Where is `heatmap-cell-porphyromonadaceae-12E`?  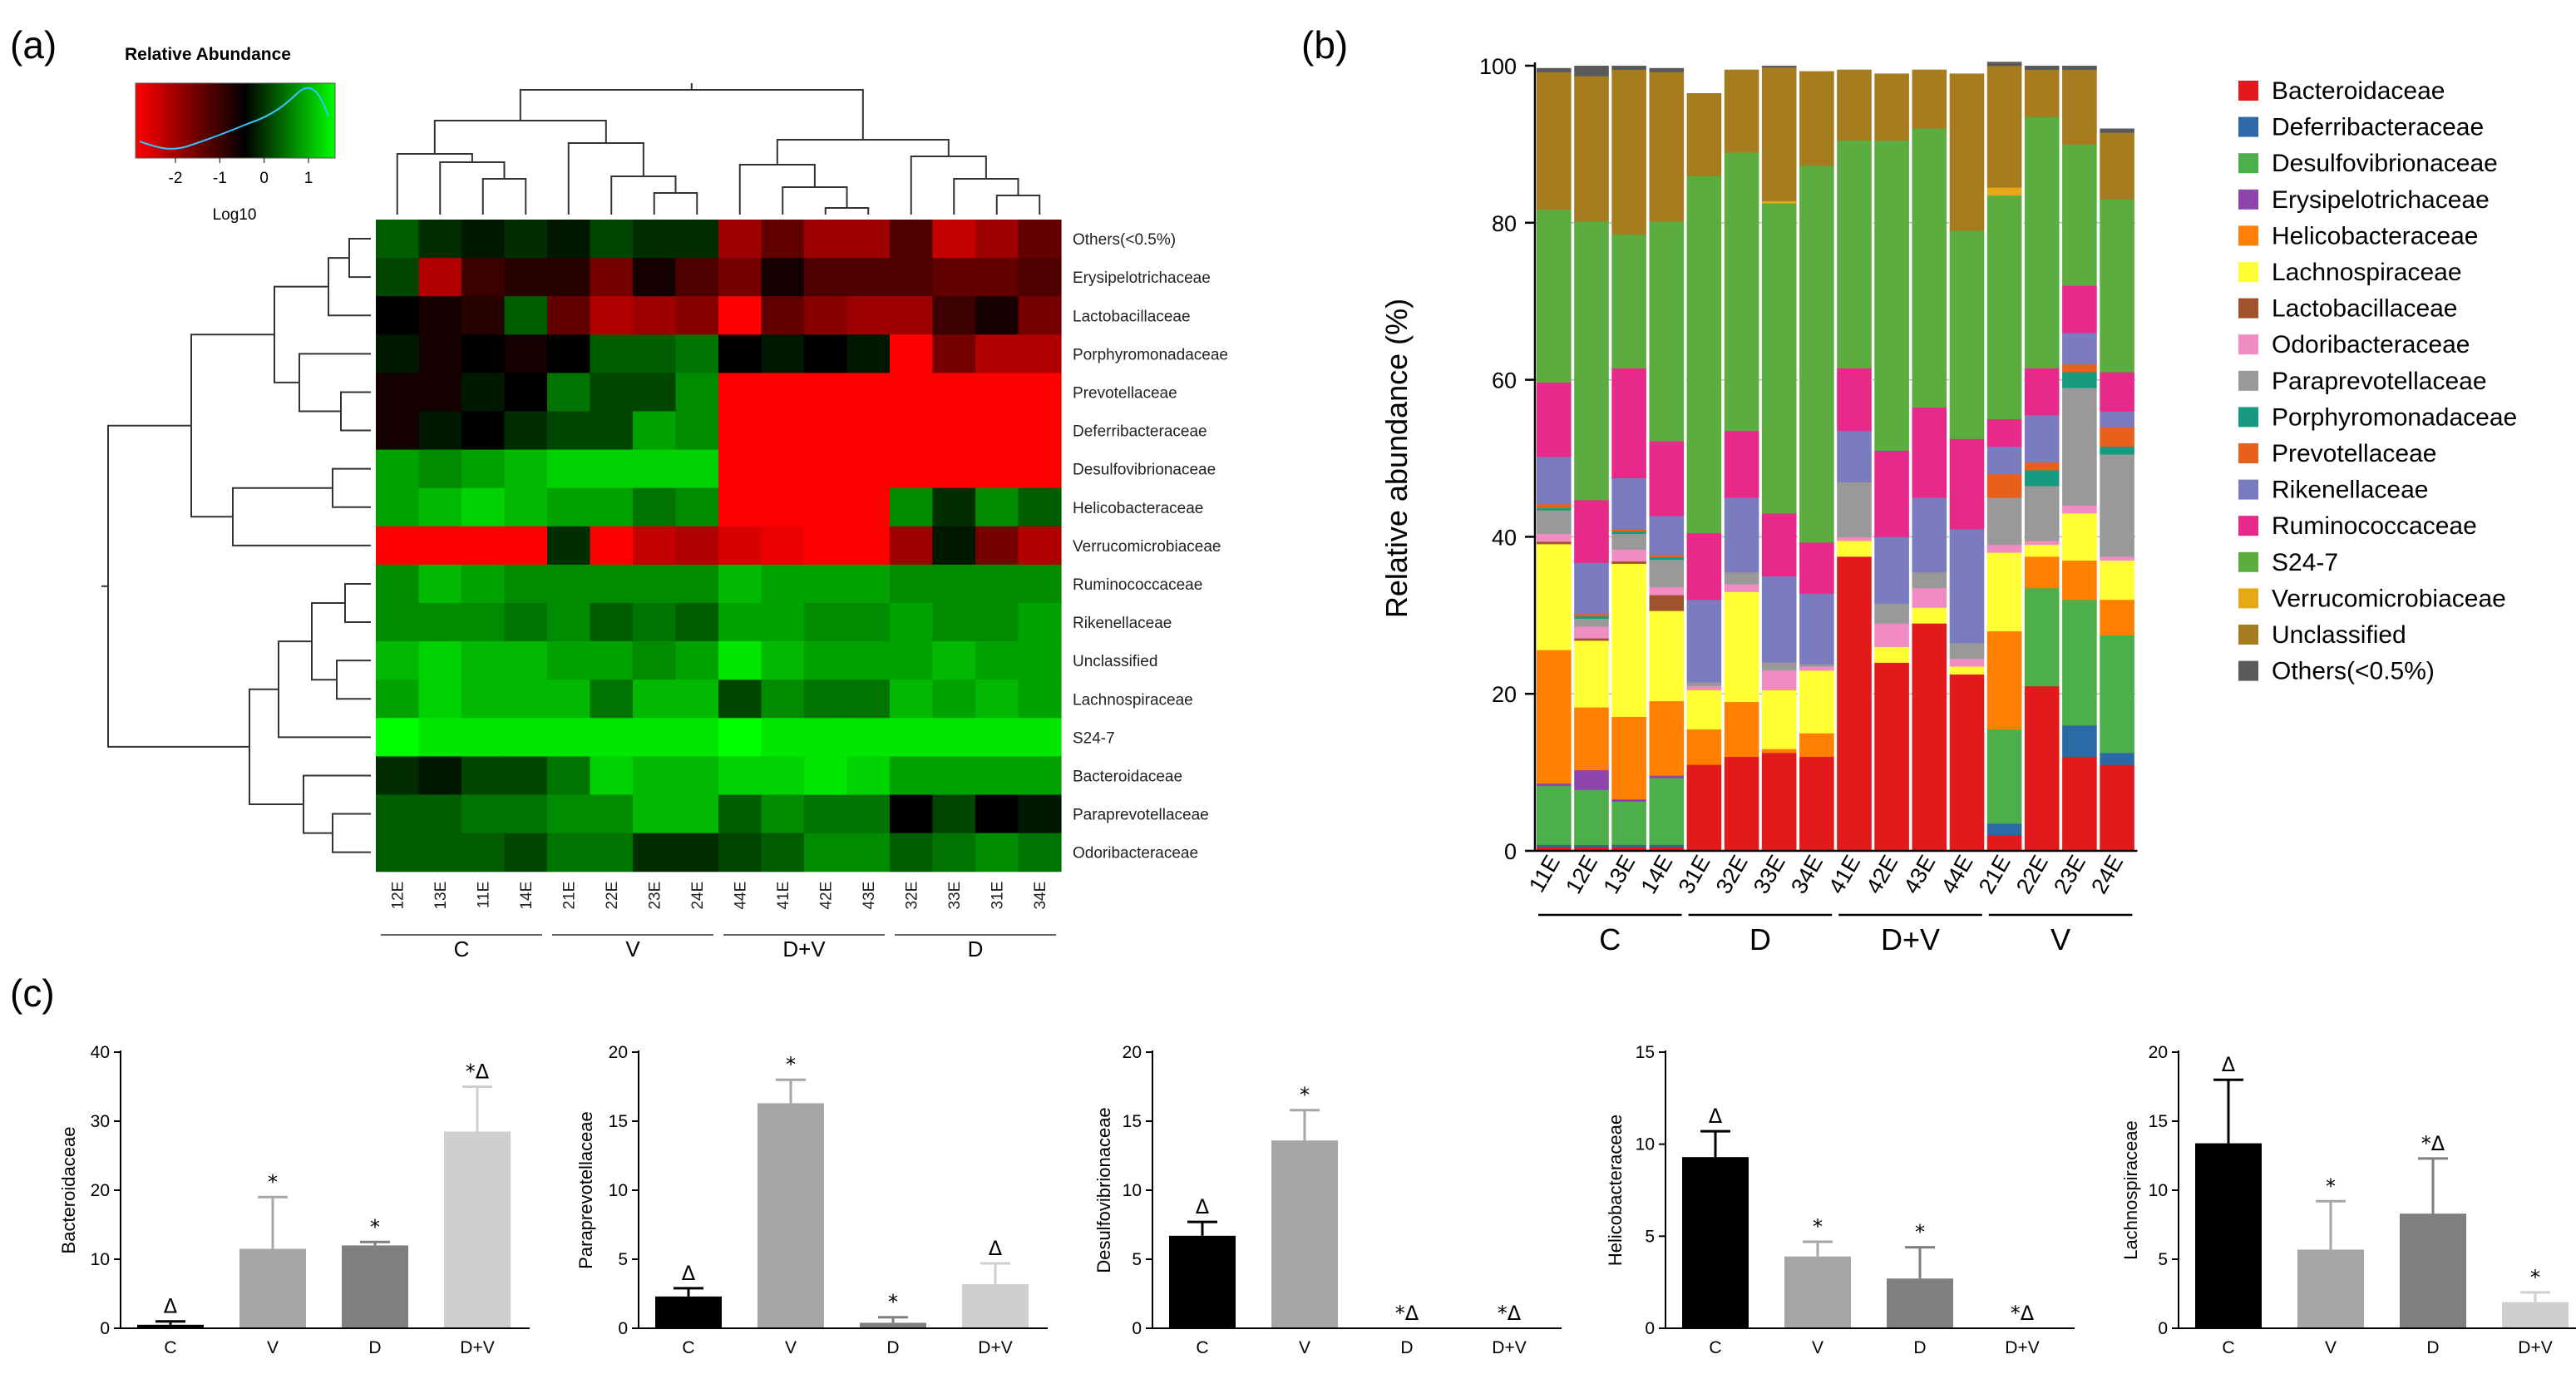
heatmap-cell-porphyromonadaceae-12E is located at coordinates (398, 353).